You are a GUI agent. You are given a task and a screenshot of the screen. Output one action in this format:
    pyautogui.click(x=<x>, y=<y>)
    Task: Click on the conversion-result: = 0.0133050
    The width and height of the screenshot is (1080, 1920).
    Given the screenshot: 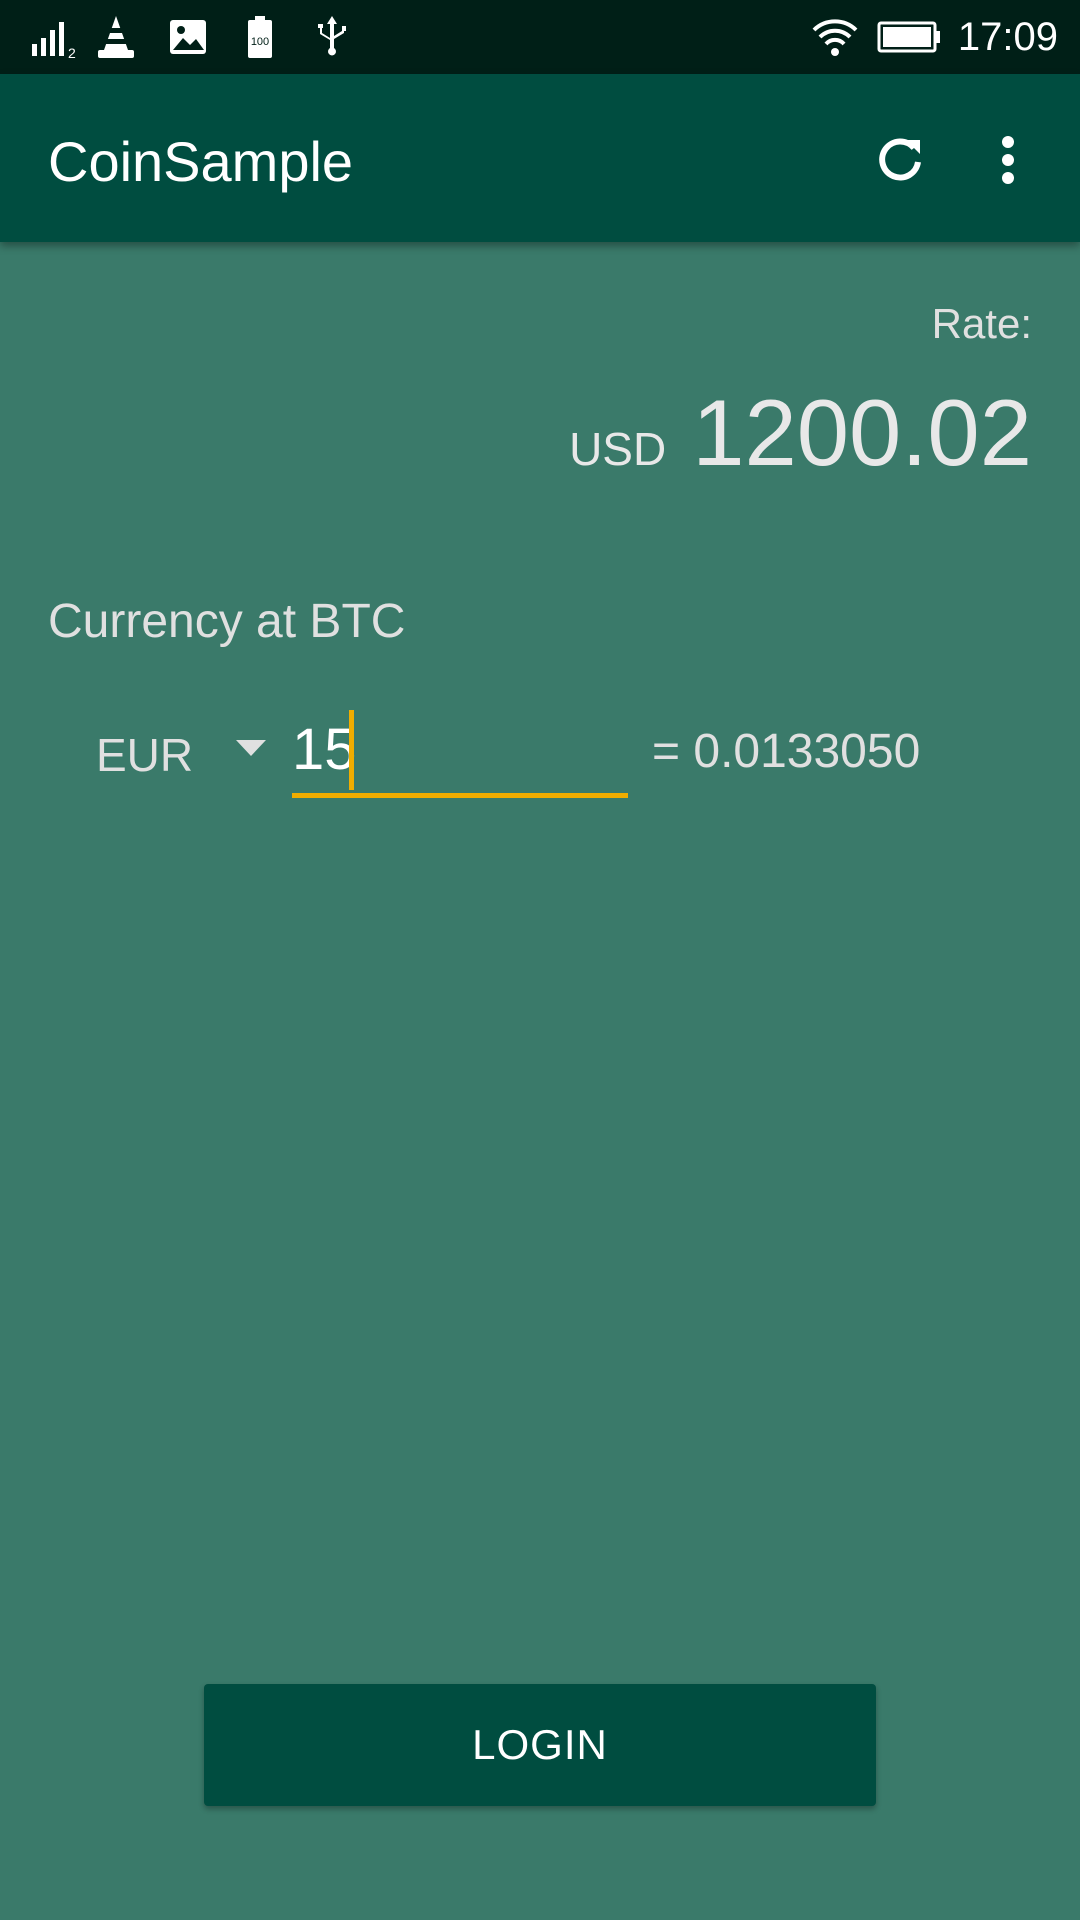 What is the action you would take?
    pyautogui.click(x=786, y=751)
    